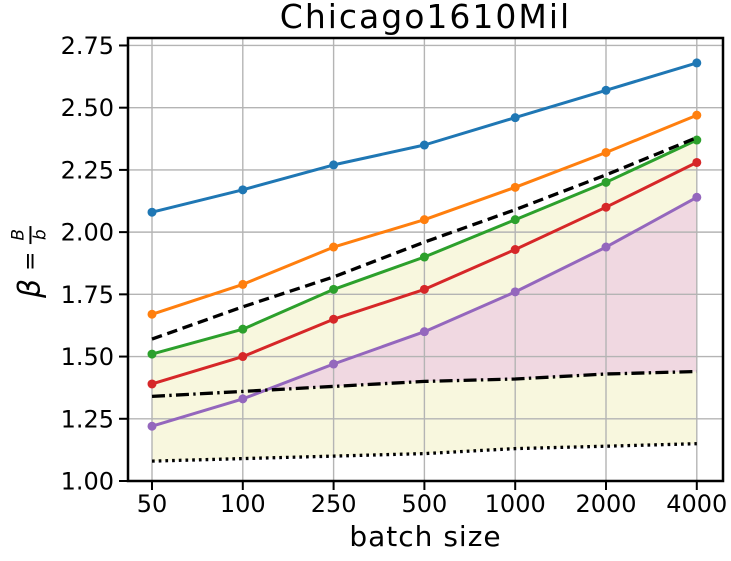 This screenshot has width=731, height=561. What do you see at coordinates (424, 504) in the screenshot?
I see `x-tick-label: 500` at bounding box center [424, 504].